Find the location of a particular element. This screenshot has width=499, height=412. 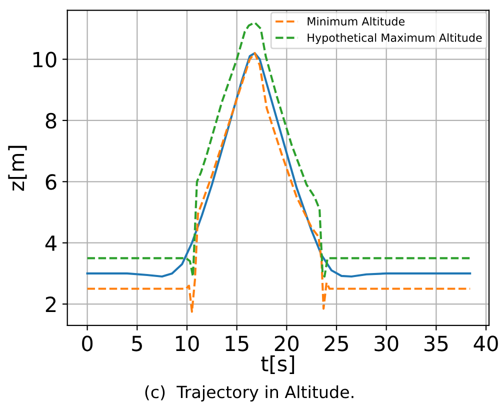

x-tick-label: 35 is located at coordinates (436, 344).